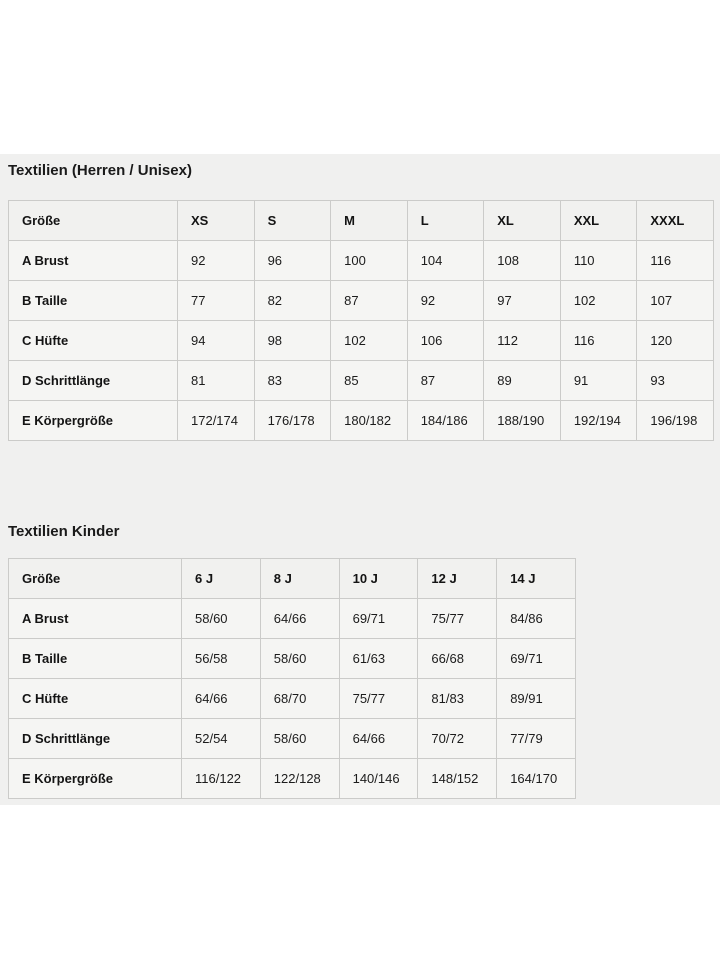  I want to click on measurement-value-cell: 180/182, so click(369, 420).